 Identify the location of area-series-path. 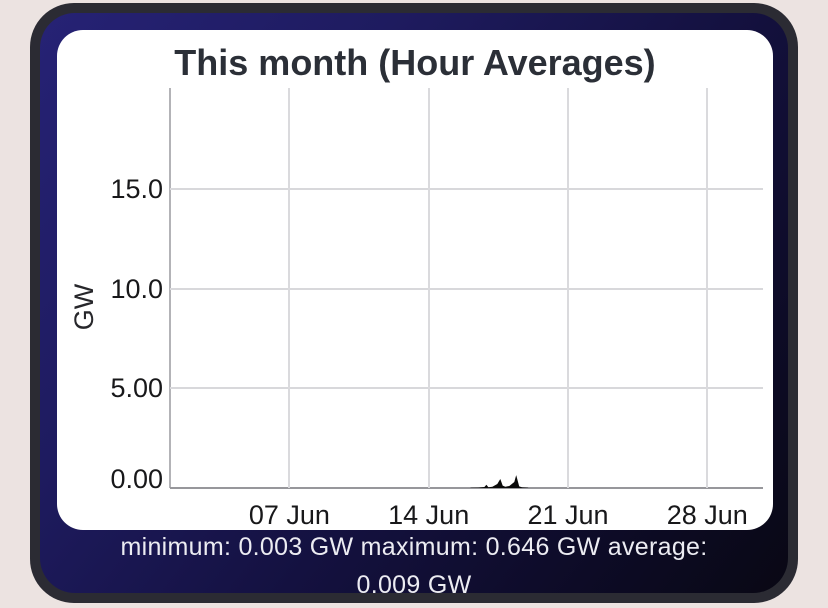
(499, 481).